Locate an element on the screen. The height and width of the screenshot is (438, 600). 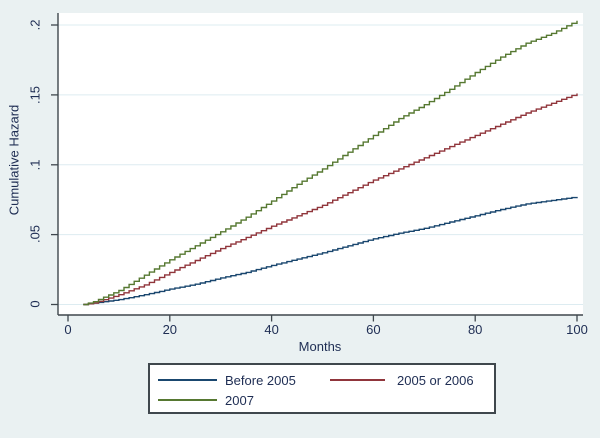
y-axis-title: Cumulative Hazard is located at coordinates (14, 160).